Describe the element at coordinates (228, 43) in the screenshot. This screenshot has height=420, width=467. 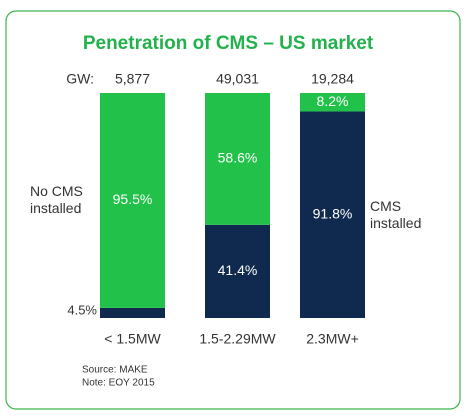
I see `chart-title: Penetration of CMS – US market` at that location.